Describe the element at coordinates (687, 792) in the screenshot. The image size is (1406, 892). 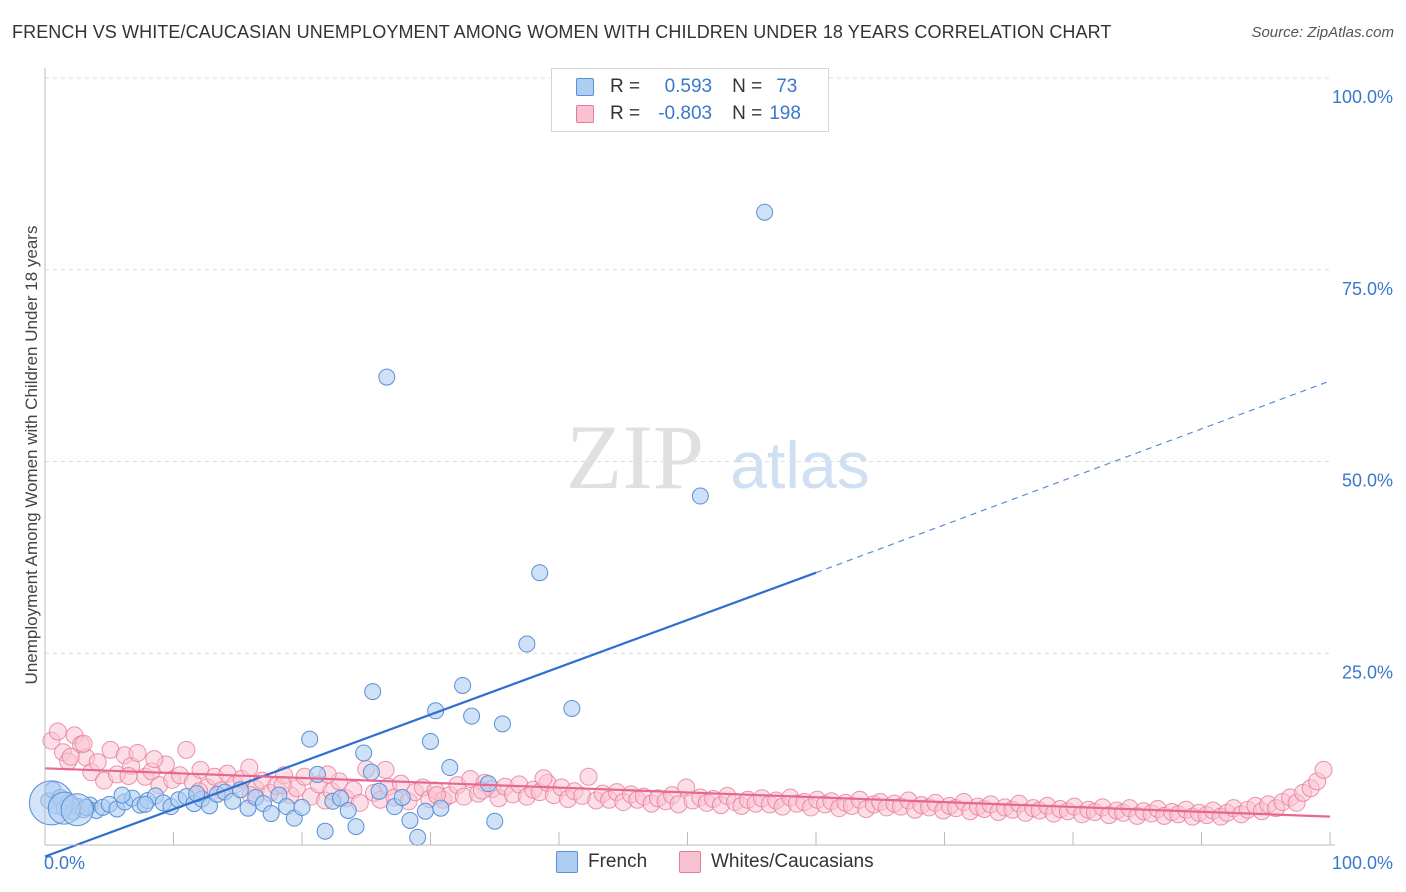
I see `whites-trend-line` at that location.